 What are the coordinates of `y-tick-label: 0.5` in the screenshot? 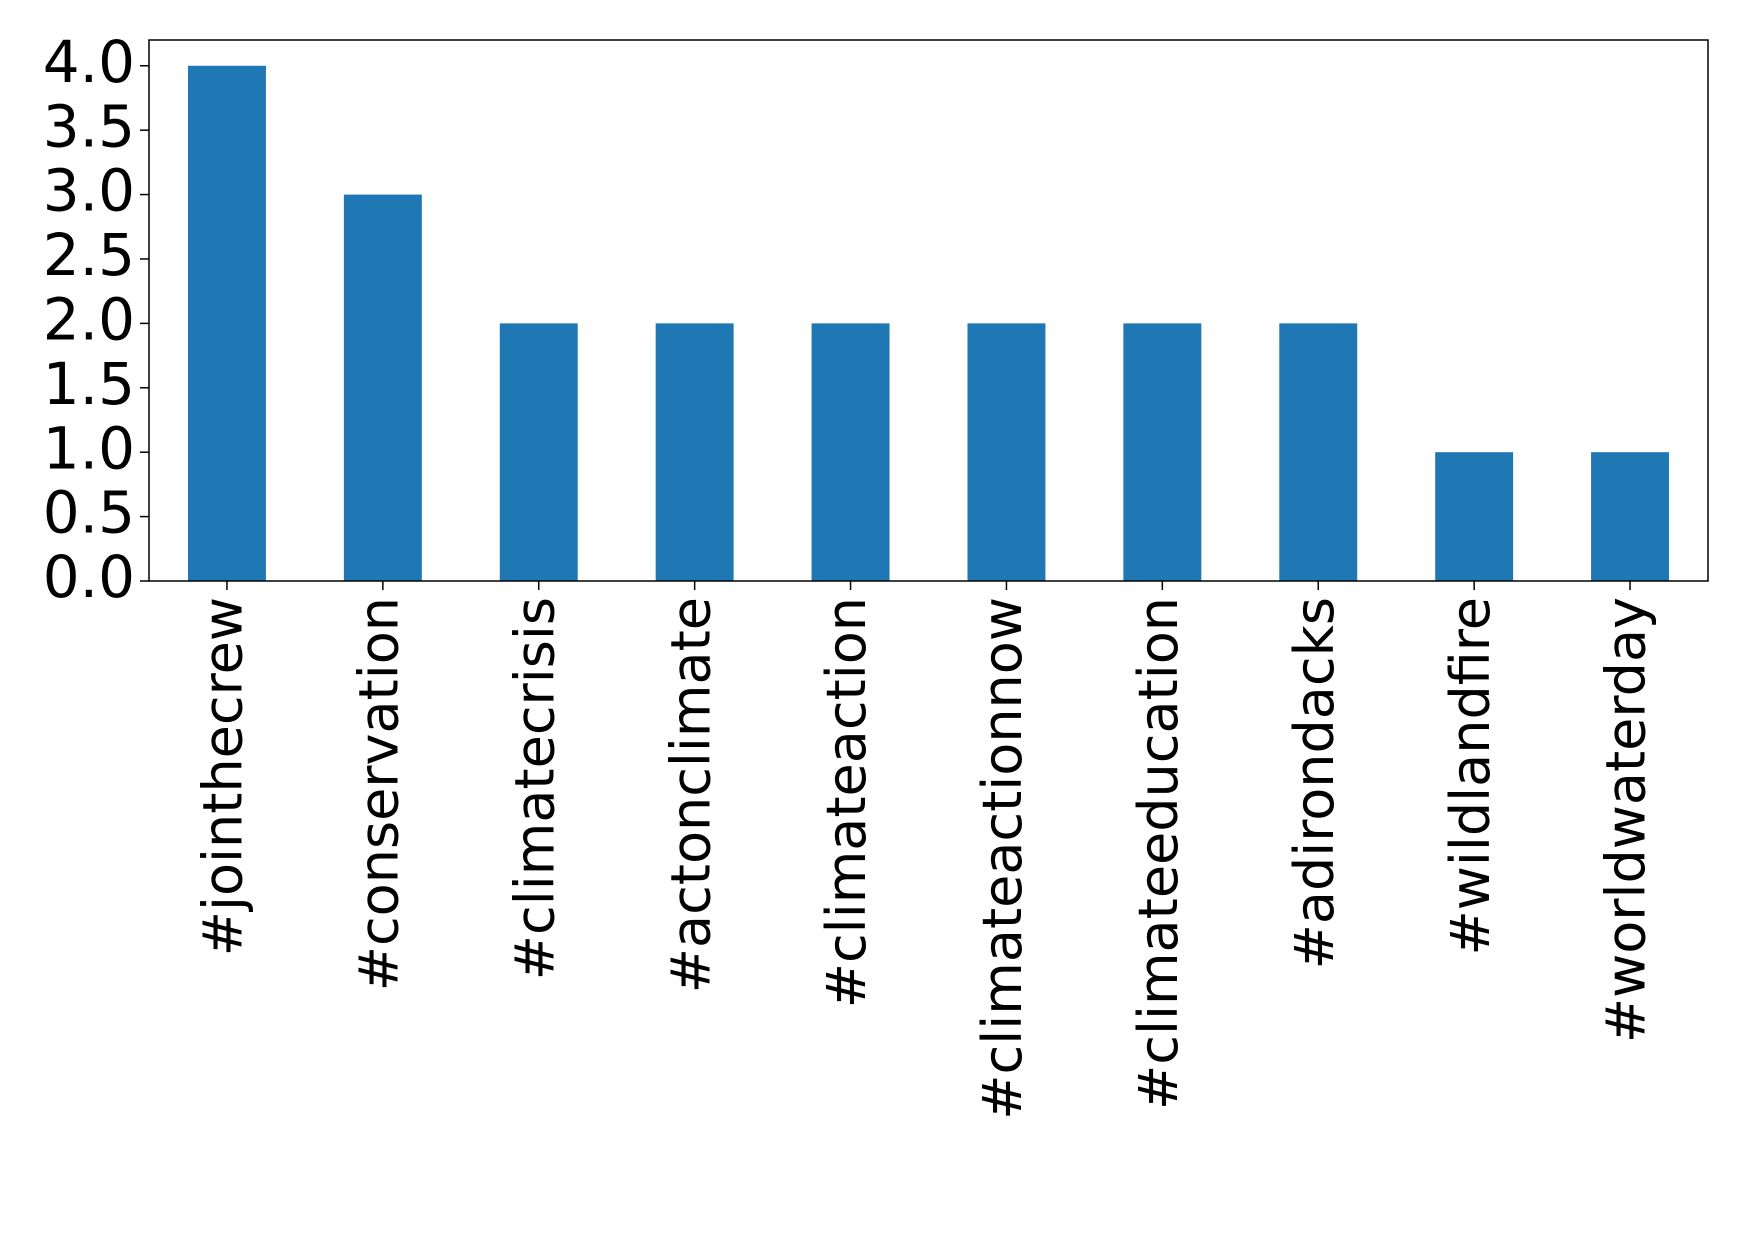 It's located at (89, 513).